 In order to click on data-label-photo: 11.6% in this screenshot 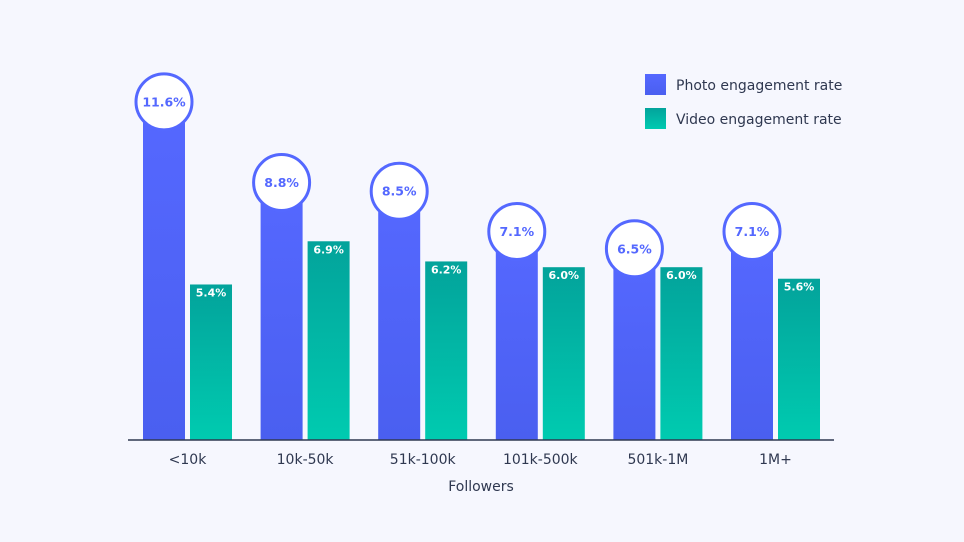, I will do `click(164, 101)`.